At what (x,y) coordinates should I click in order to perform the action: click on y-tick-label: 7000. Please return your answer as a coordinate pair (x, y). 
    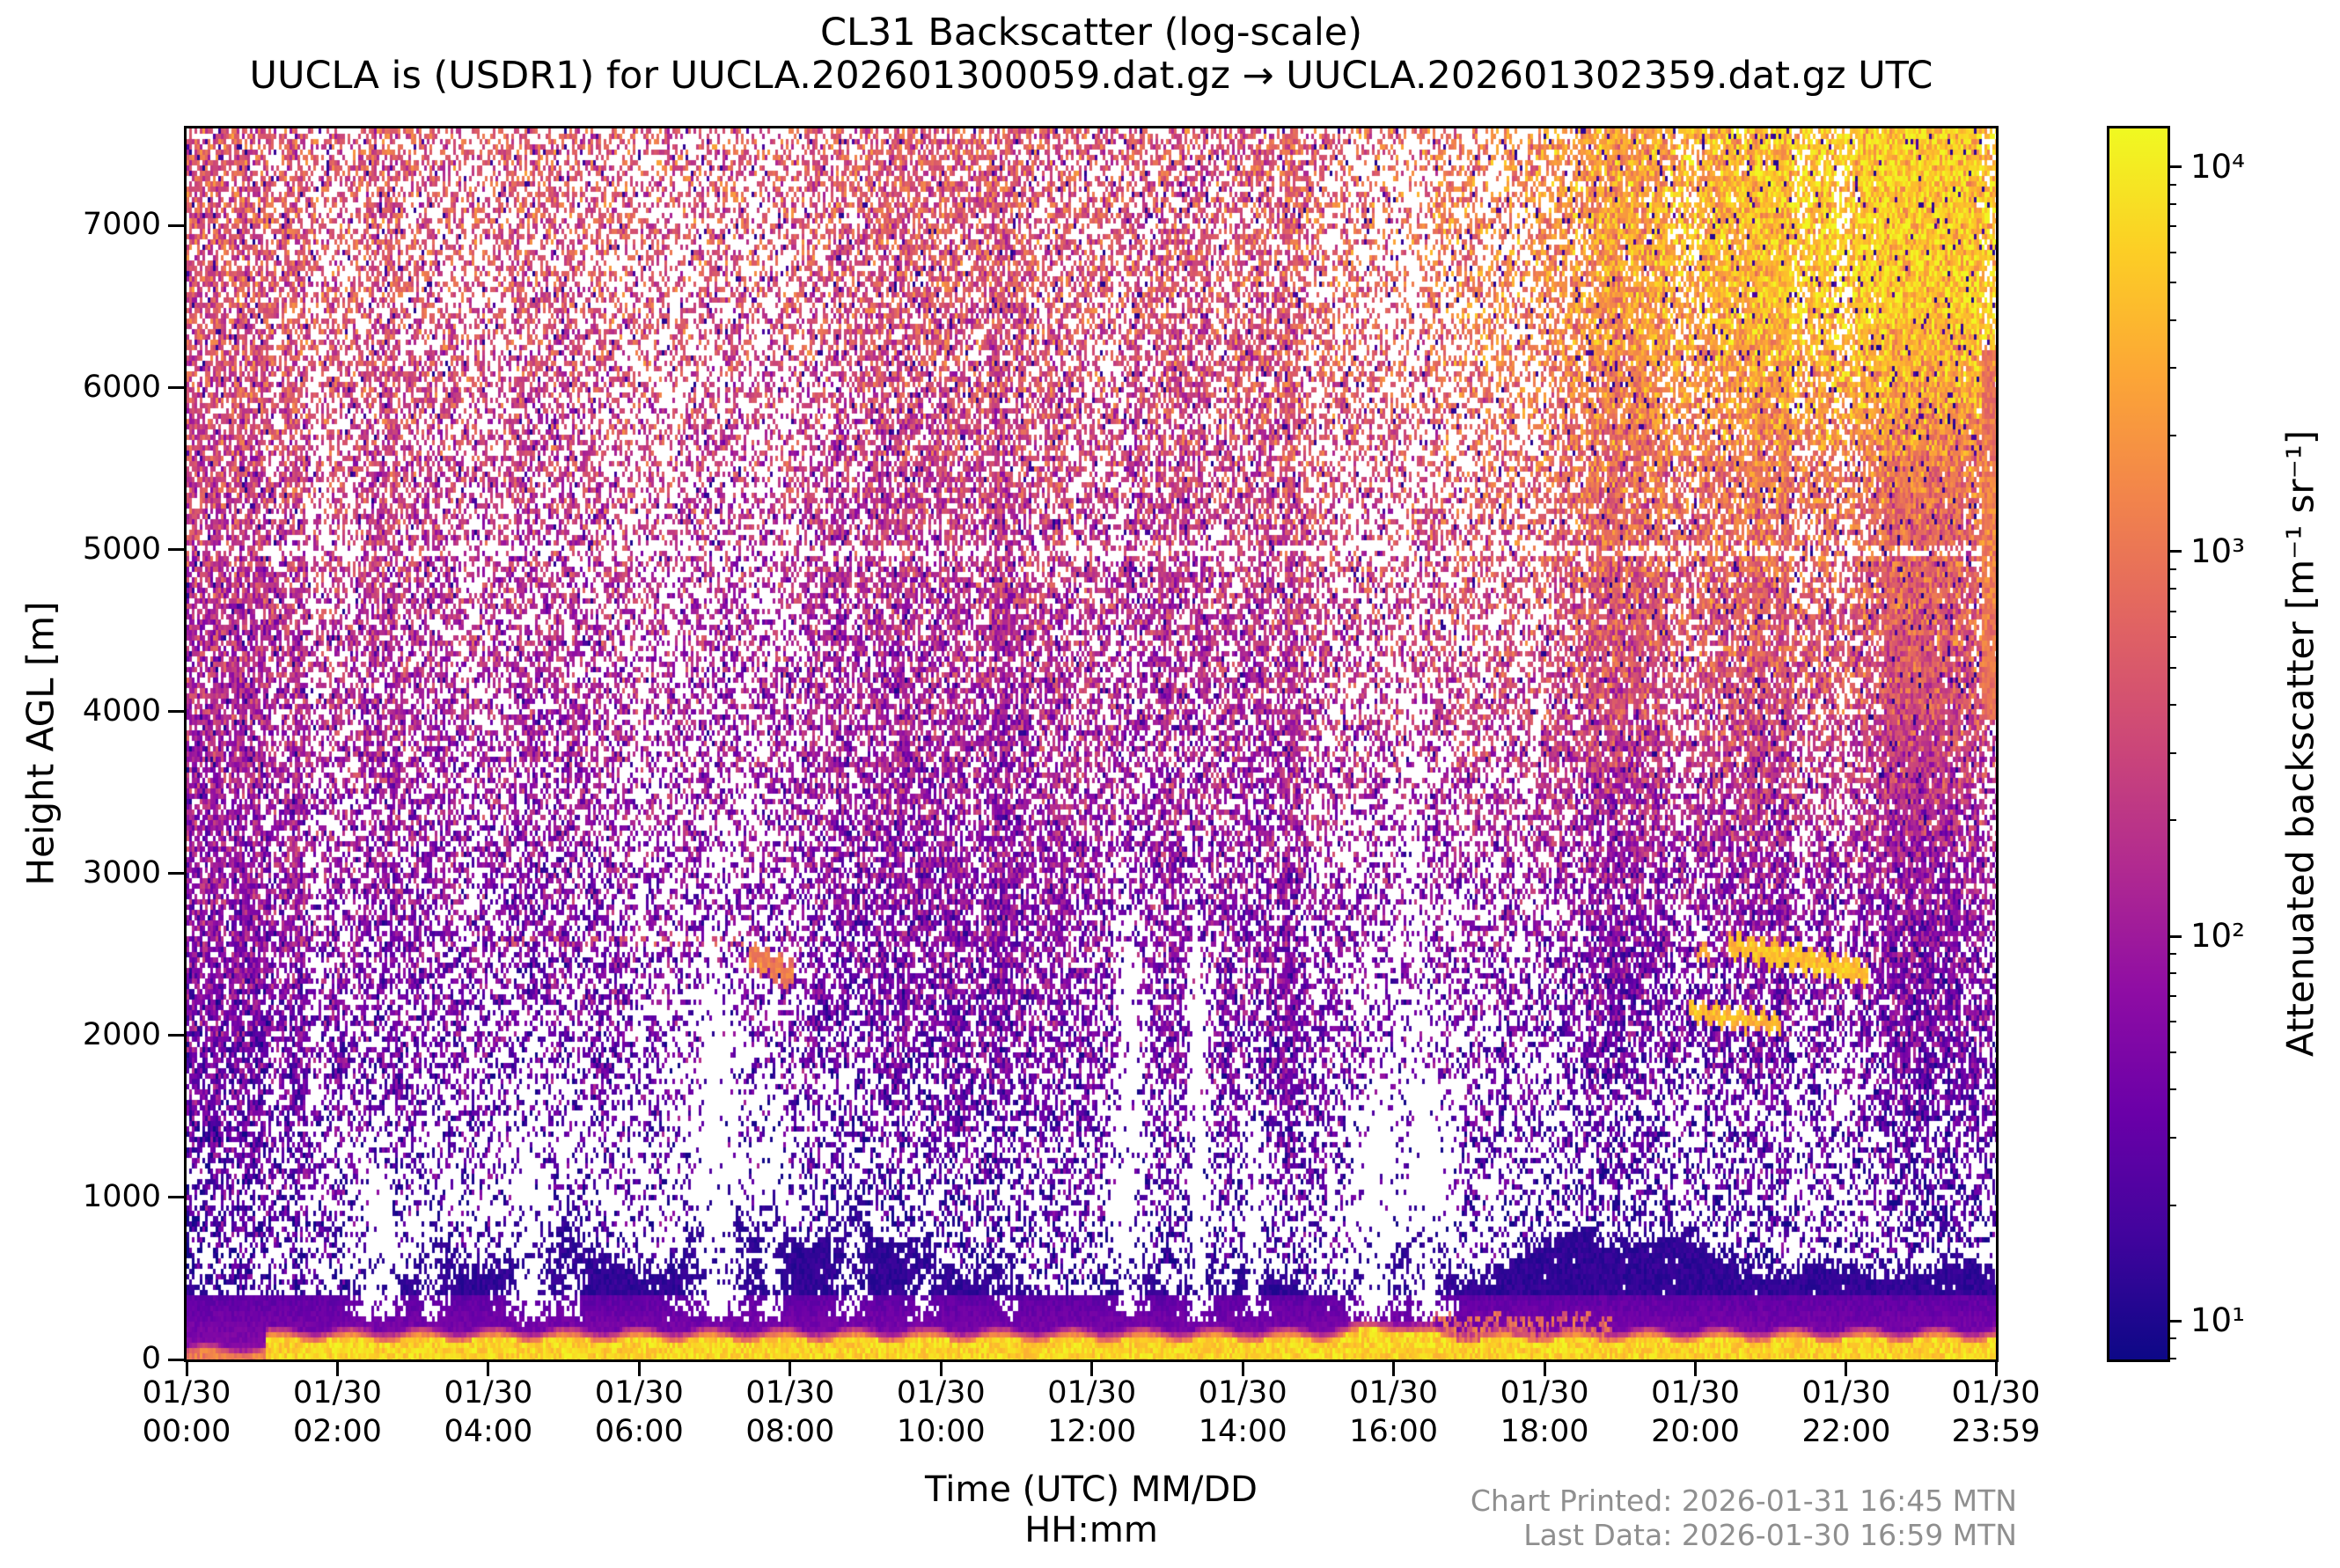
    Looking at the image, I should click on (121, 225).